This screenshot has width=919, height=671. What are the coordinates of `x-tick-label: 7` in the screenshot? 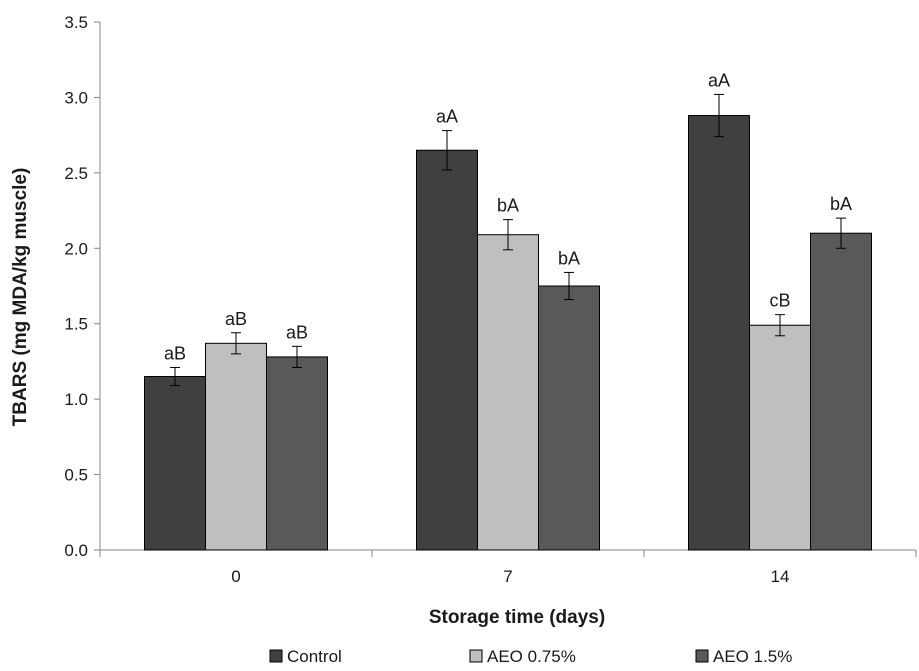 It's located at (507, 576).